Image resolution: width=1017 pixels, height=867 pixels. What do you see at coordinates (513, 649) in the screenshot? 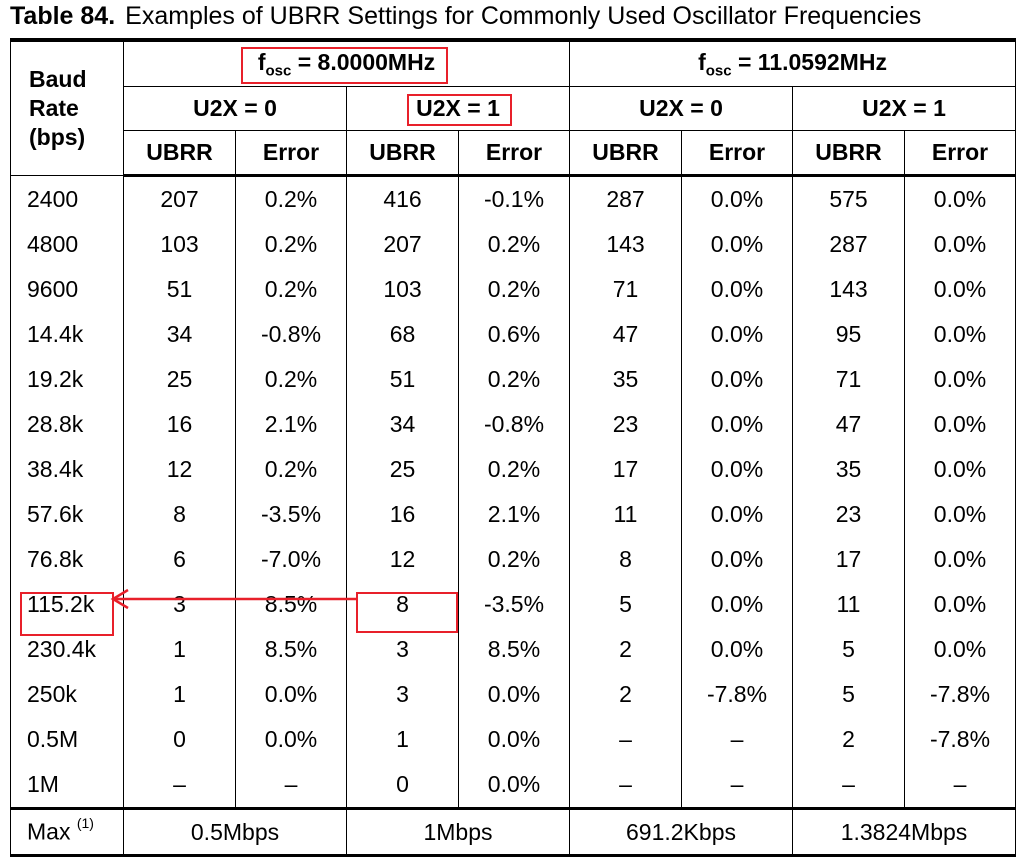
I see `table-row: 230.4k 1 8.5% 3 8.5% 2 0.0% 5 0.0%` at bounding box center [513, 649].